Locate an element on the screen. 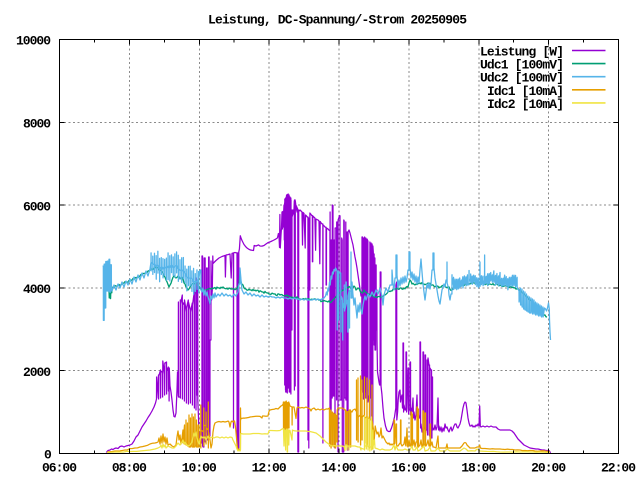 The height and width of the screenshot is (485, 640). svg-text: Udc1 [100mV] is located at coordinates (522, 65).